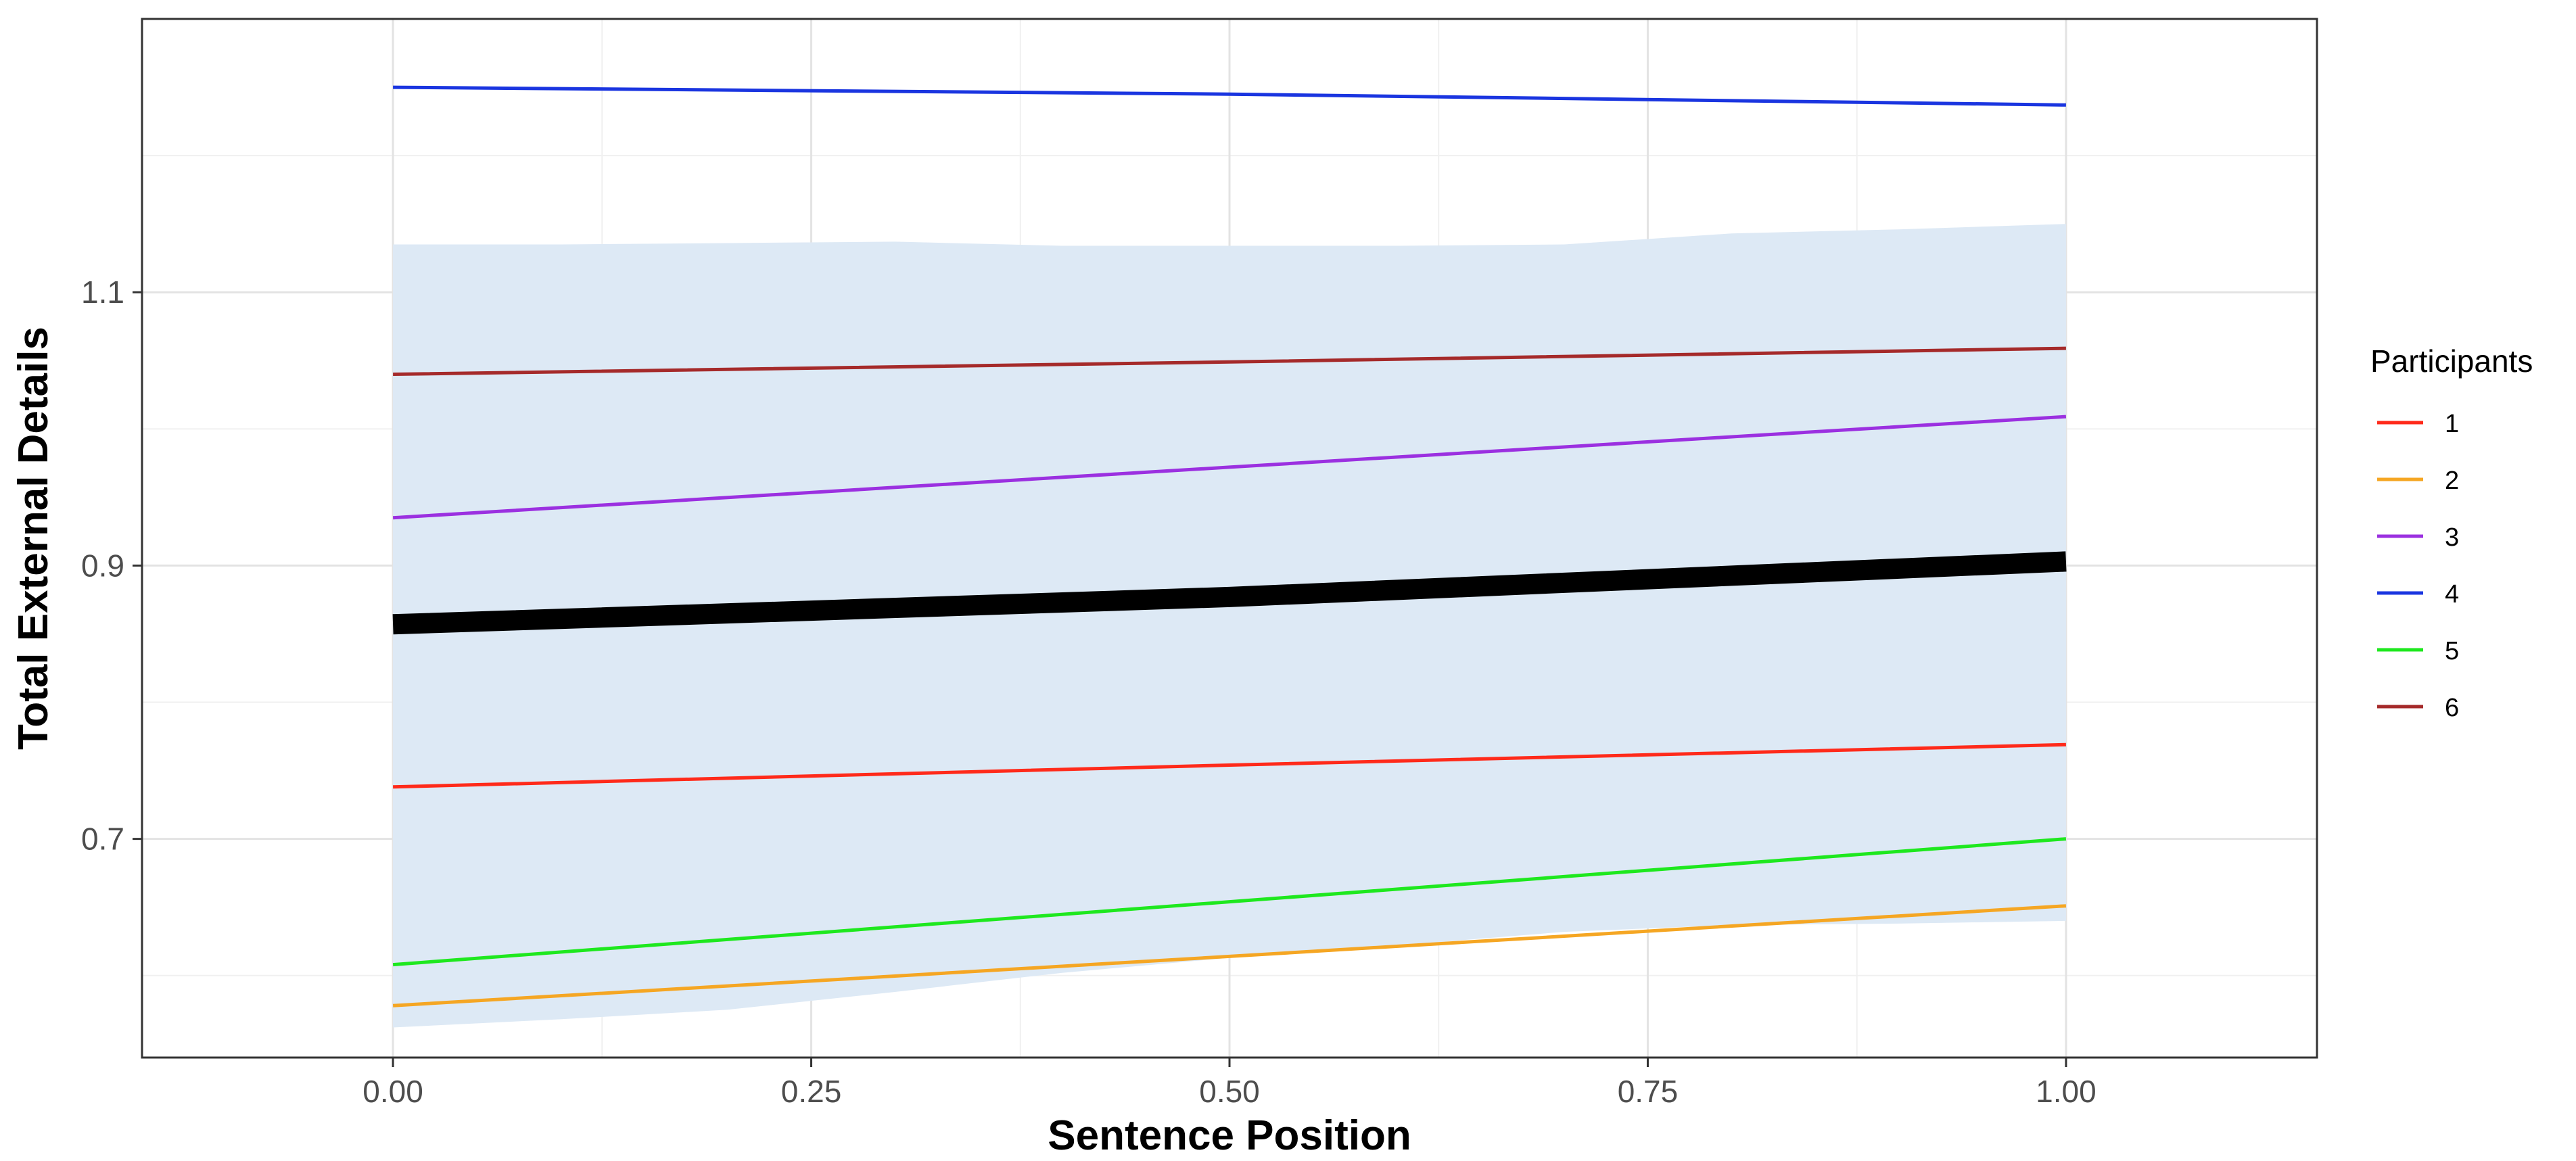 Image resolution: width=2576 pixels, height=1161 pixels. What do you see at coordinates (102, 293) in the screenshot?
I see `y-tick-label-2: 1.1` at bounding box center [102, 293].